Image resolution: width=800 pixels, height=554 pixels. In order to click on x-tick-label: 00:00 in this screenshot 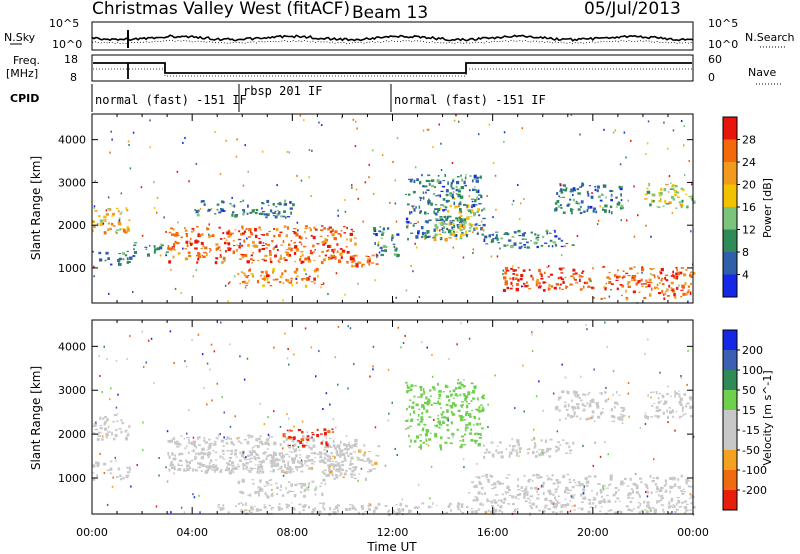, I will do `click(693, 532)`.